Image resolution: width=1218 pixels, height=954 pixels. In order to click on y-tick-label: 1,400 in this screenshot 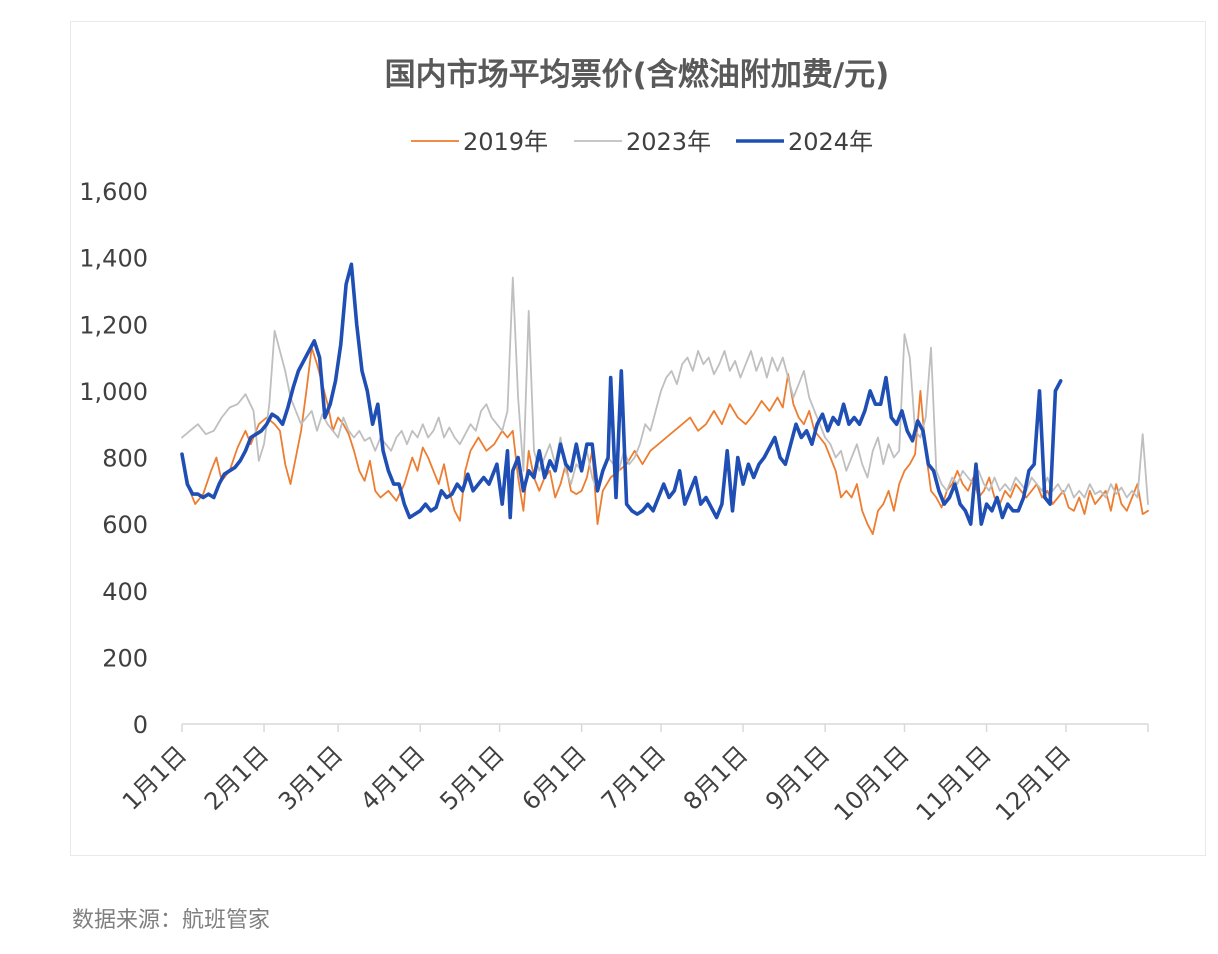, I will do `click(113, 259)`.